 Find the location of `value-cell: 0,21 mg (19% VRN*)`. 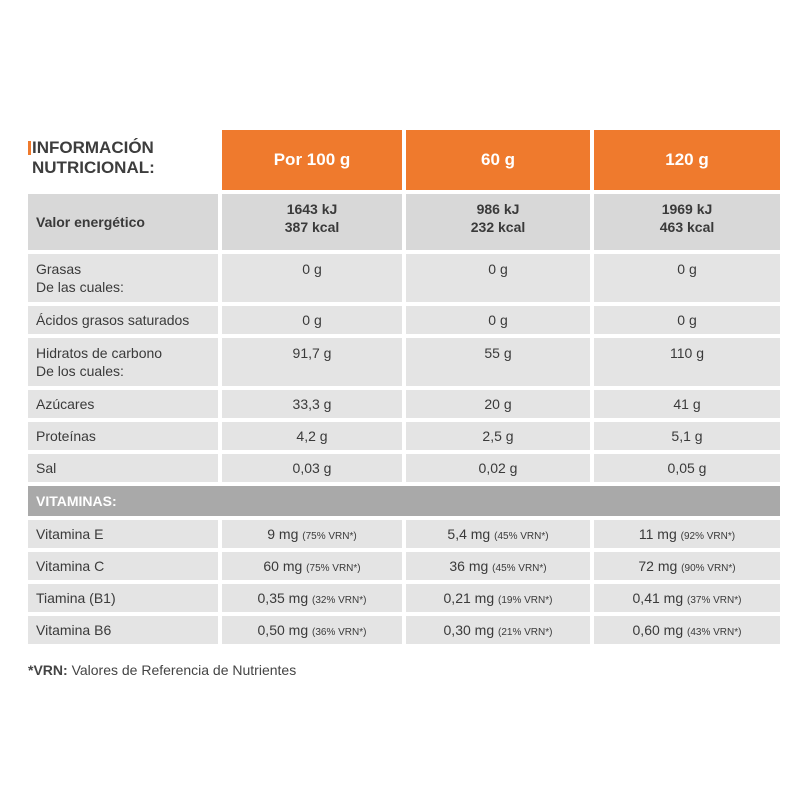

value-cell: 0,21 mg (19% VRN*) is located at coordinates (498, 598).